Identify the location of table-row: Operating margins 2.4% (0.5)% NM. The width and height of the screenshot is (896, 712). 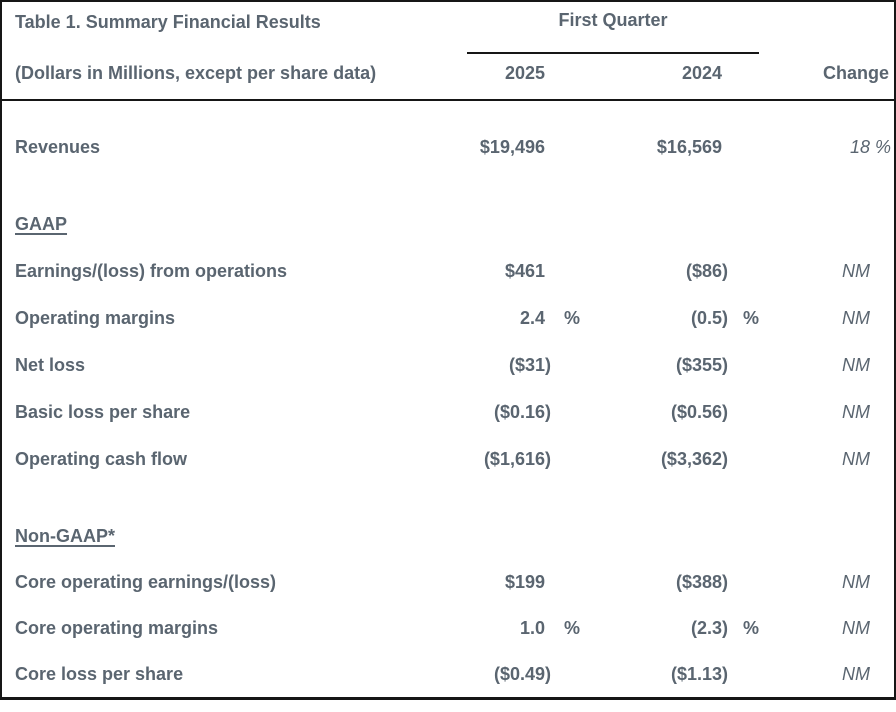
(448, 318).